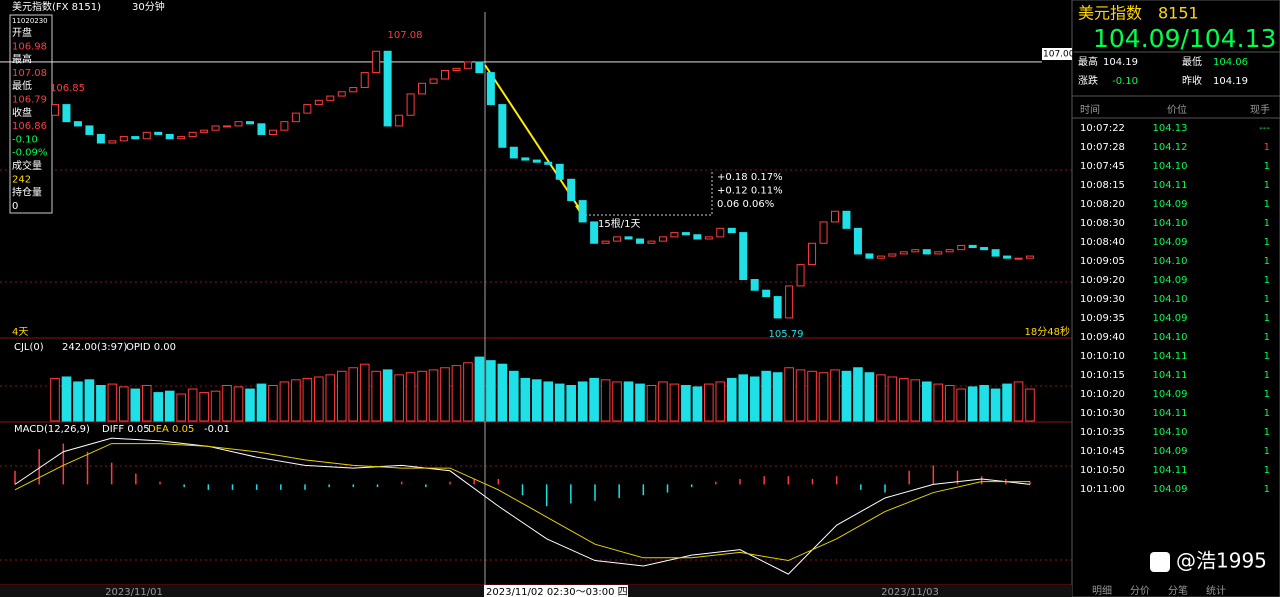 The height and width of the screenshot is (597, 1280). I want to click on info-item: 106.86, so click(29, 126).